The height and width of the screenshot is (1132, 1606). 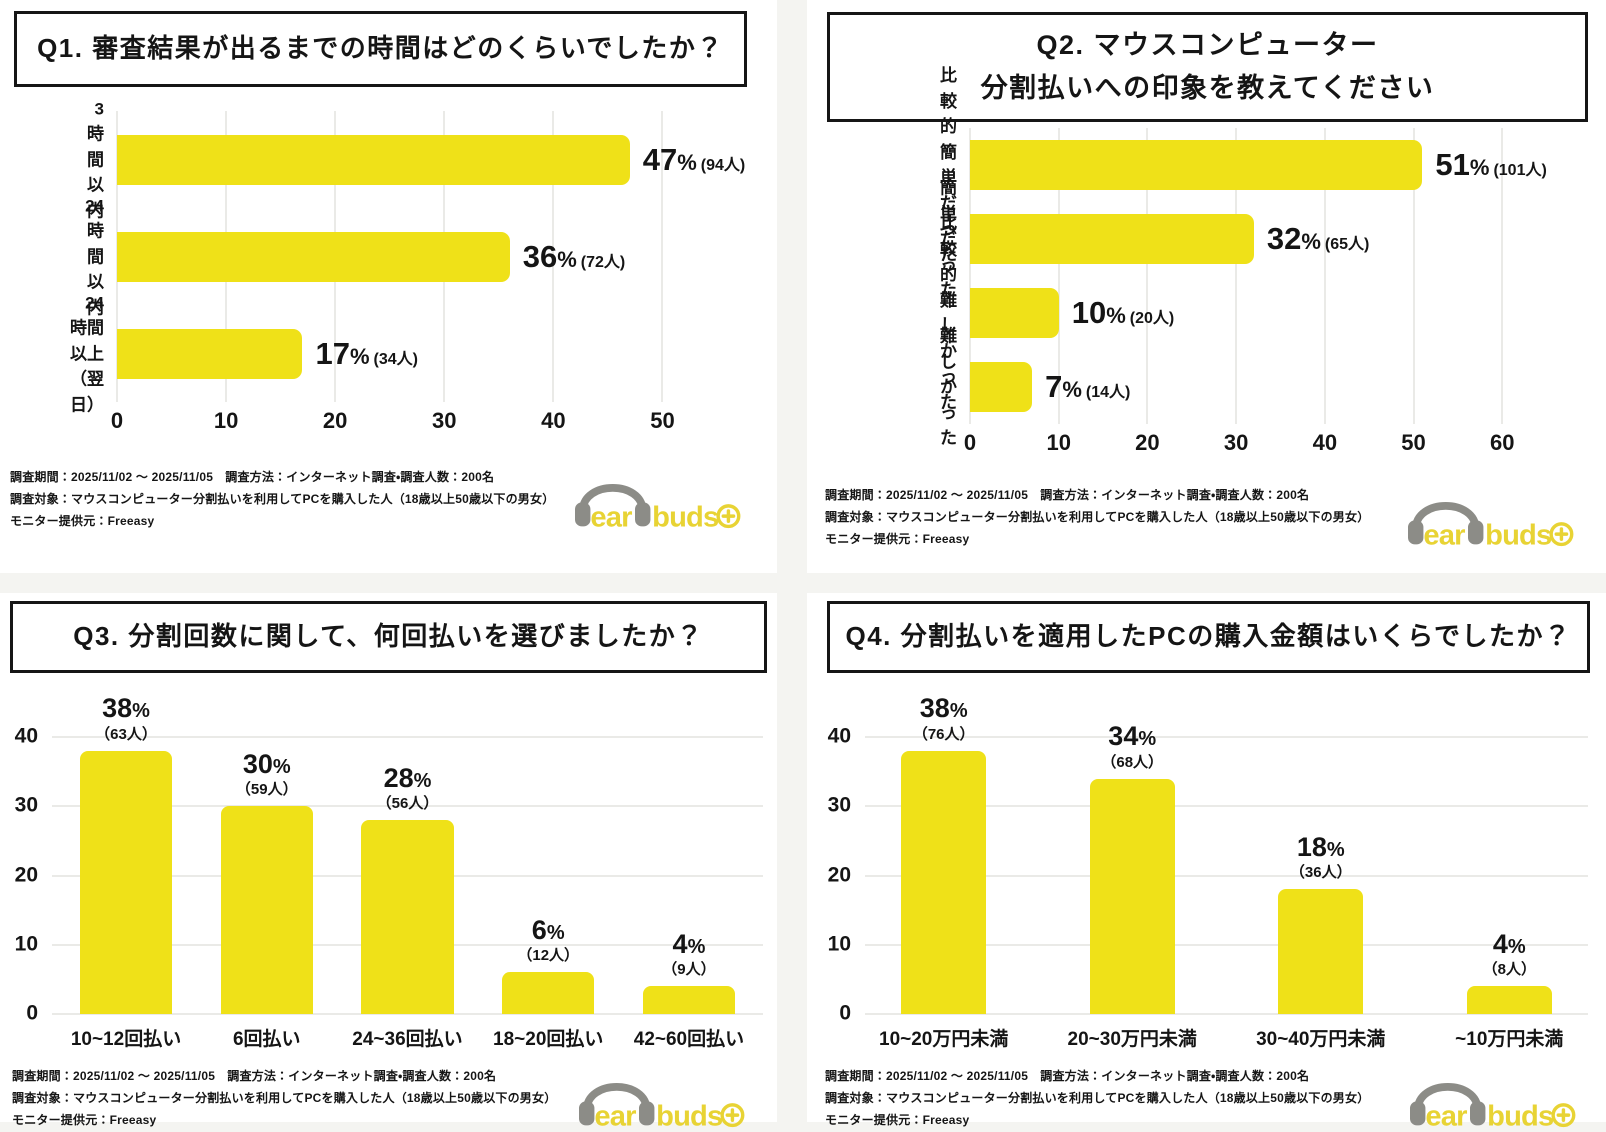 What do you see at coordinates (616, 1099) in the screenshot?
I see `headphone-band-icon` at bounding box center [616, 1099].